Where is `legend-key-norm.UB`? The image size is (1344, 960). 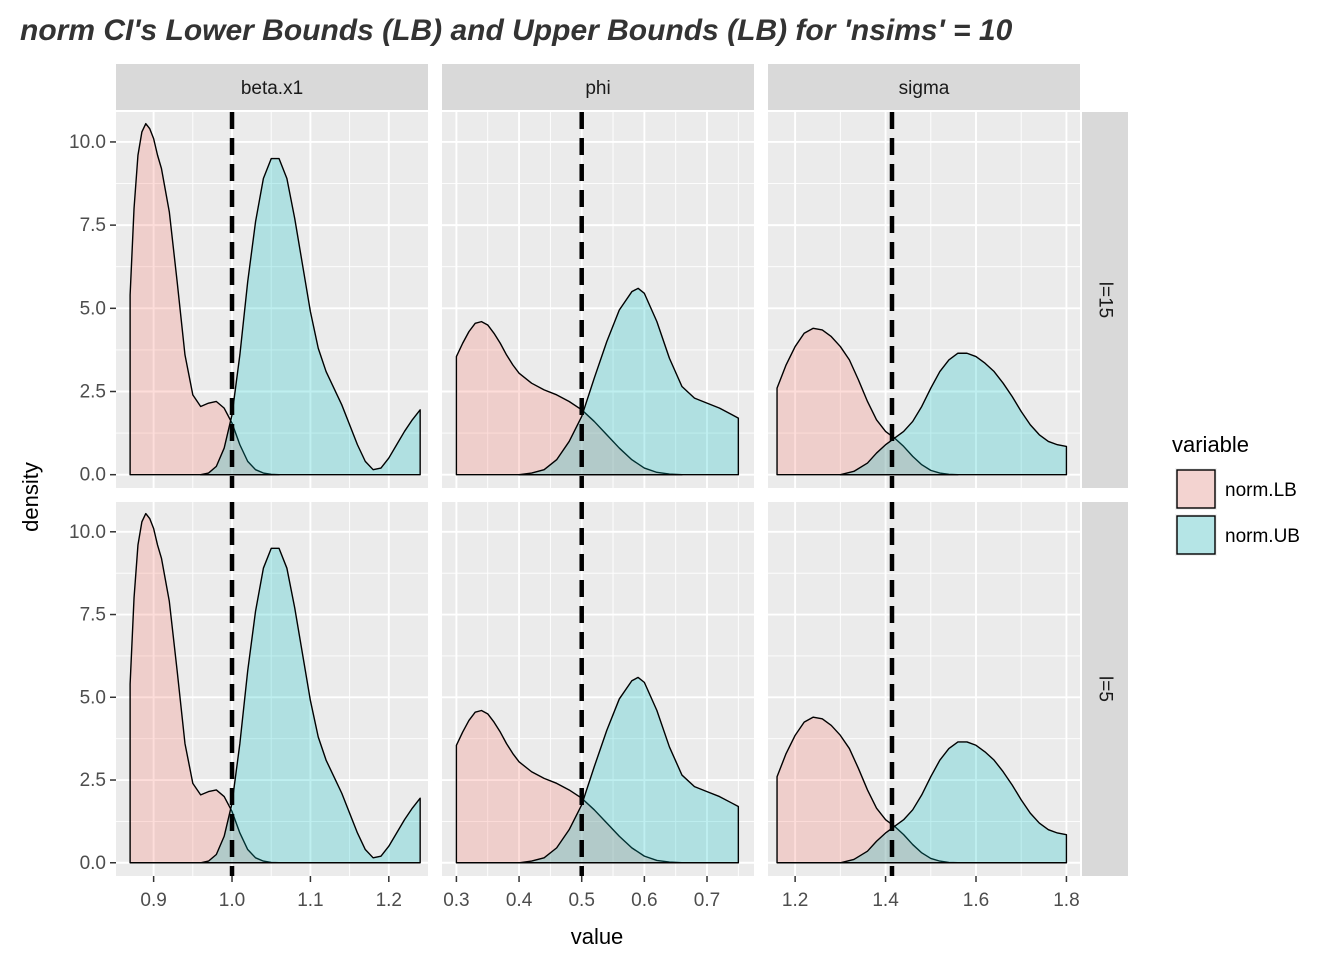
legend-key-norm.UB is located at coordinates (1196, 535).